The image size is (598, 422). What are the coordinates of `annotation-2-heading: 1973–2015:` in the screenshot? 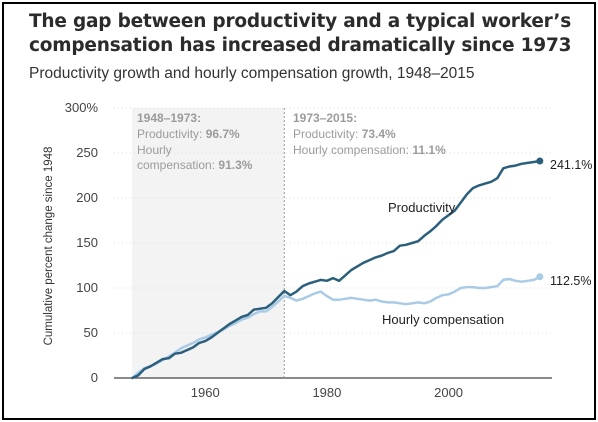 It's located at (325, 118).